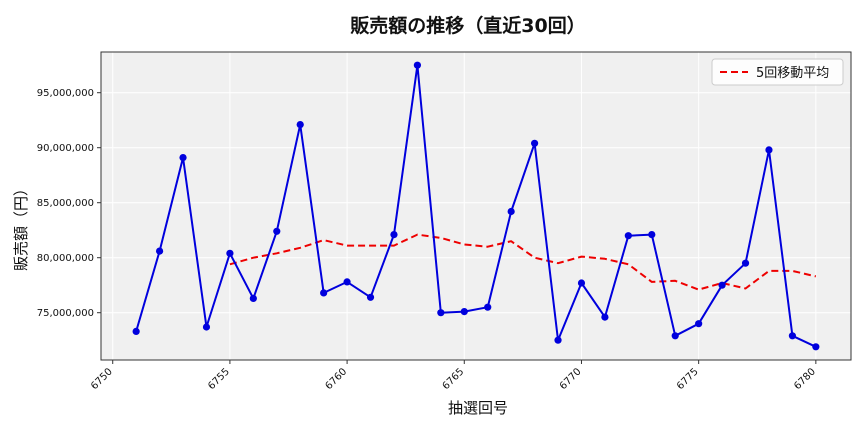 The height and width of the screenshot is (432, 864). I want to click on legend: 5回移動平均, so click(777, 72).